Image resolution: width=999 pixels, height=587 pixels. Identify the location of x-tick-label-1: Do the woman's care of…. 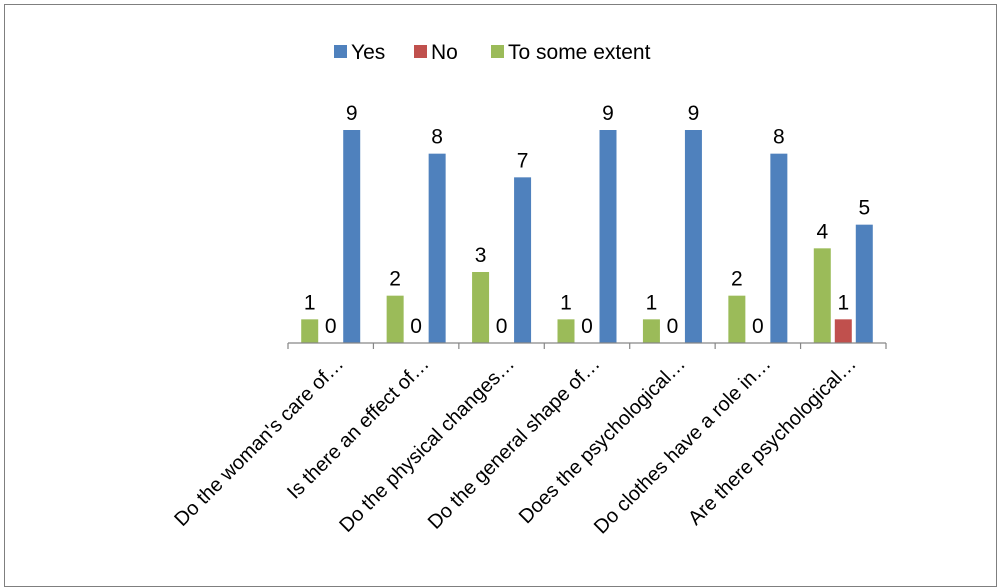
(259, 442).